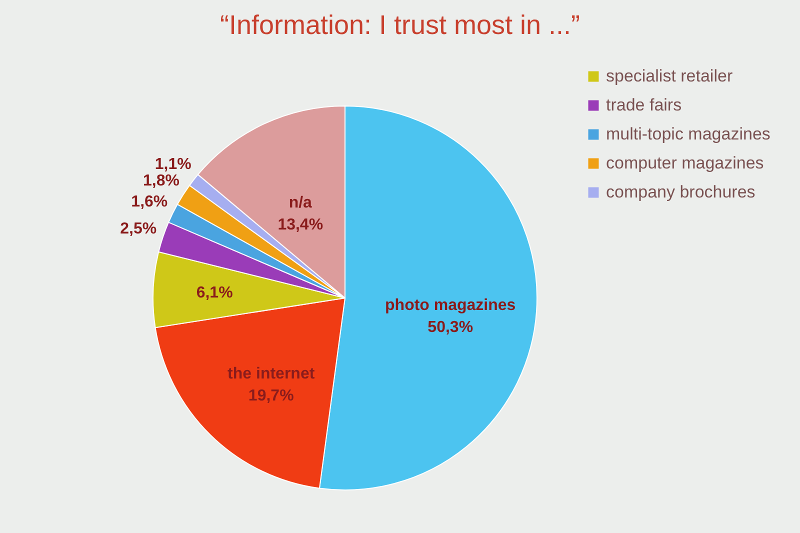 The image size is (800, 533). I want to click on data-label: 6,1%, so click(214, 293).